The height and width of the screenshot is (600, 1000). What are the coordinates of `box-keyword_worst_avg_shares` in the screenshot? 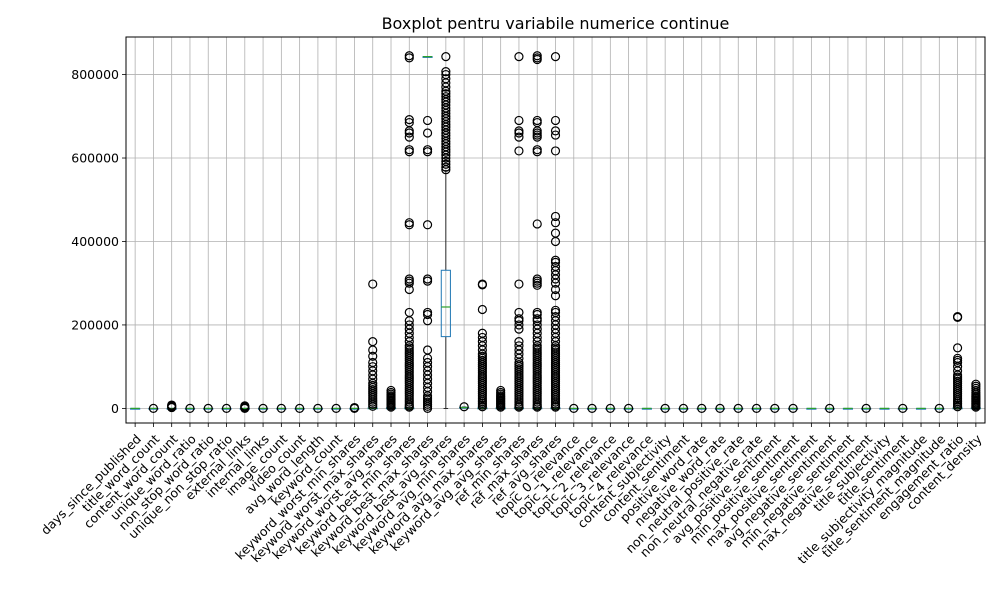 It's located at (391, 398).